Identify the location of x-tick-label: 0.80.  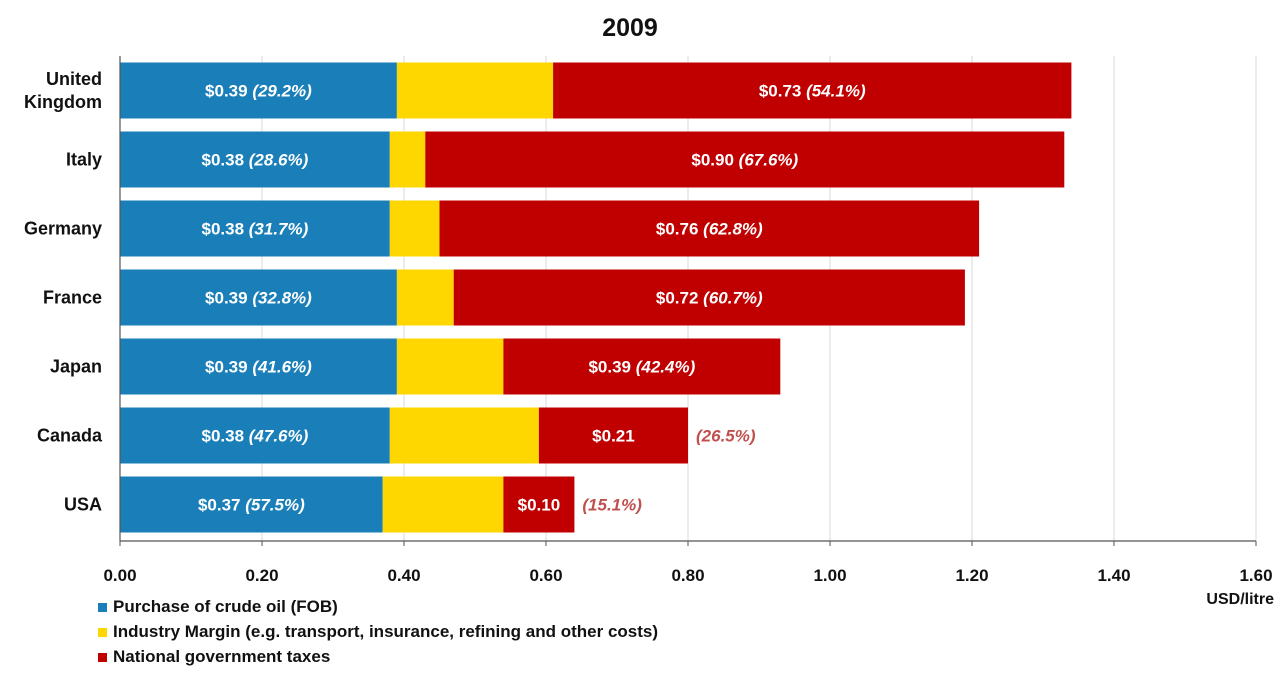
(687, 575).